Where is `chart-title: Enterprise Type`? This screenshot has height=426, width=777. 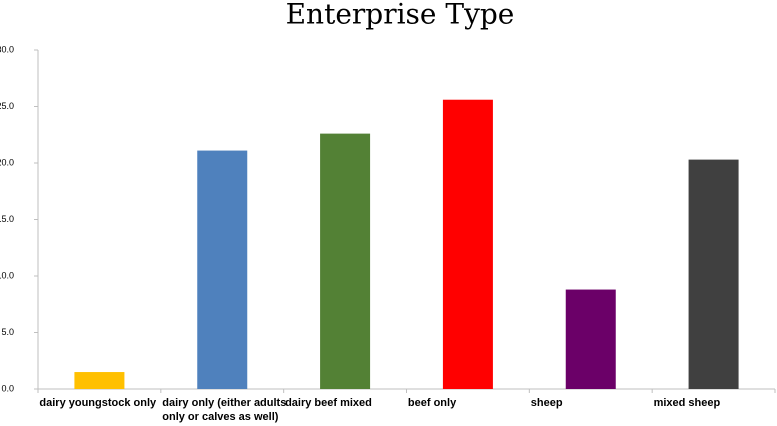 chart-title: Enterprise Type is located at coordinates (400, 15).